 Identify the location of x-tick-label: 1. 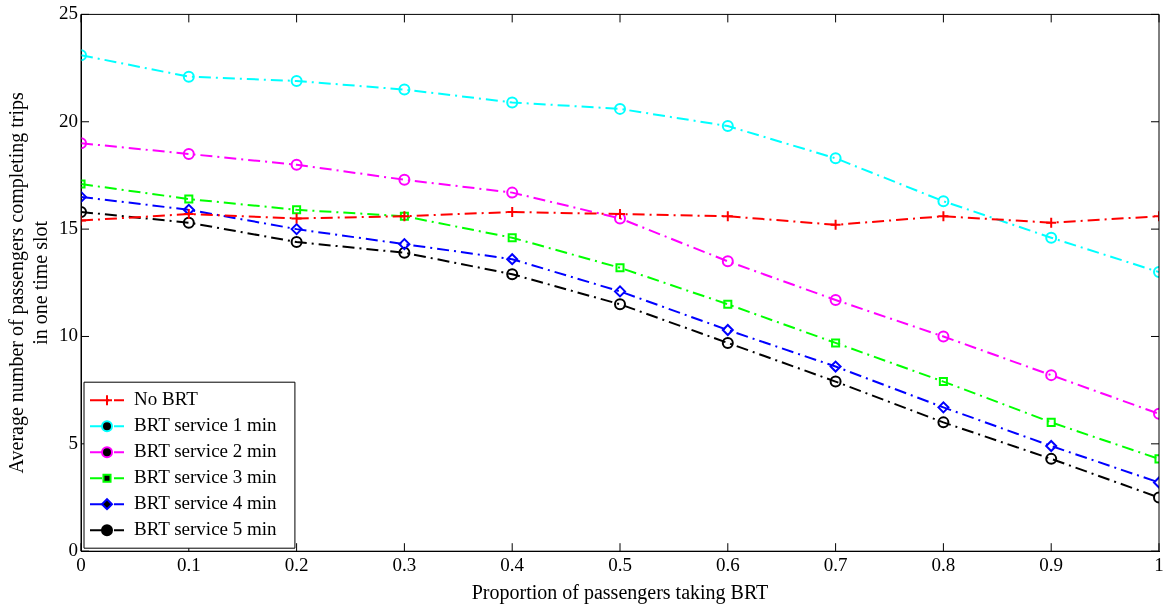
(1159, 564).